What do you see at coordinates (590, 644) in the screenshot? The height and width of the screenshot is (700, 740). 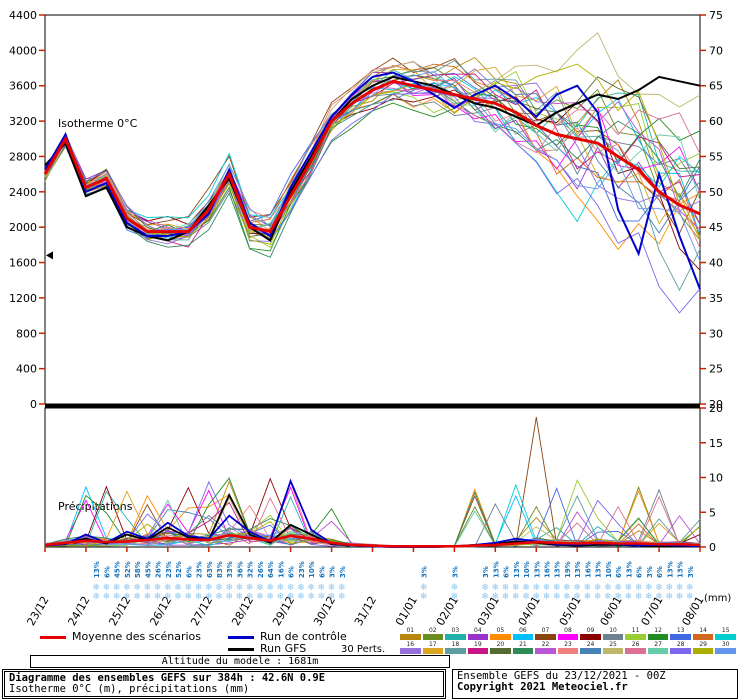 I see `pert-number: 24` at bounding box center [590, 644].